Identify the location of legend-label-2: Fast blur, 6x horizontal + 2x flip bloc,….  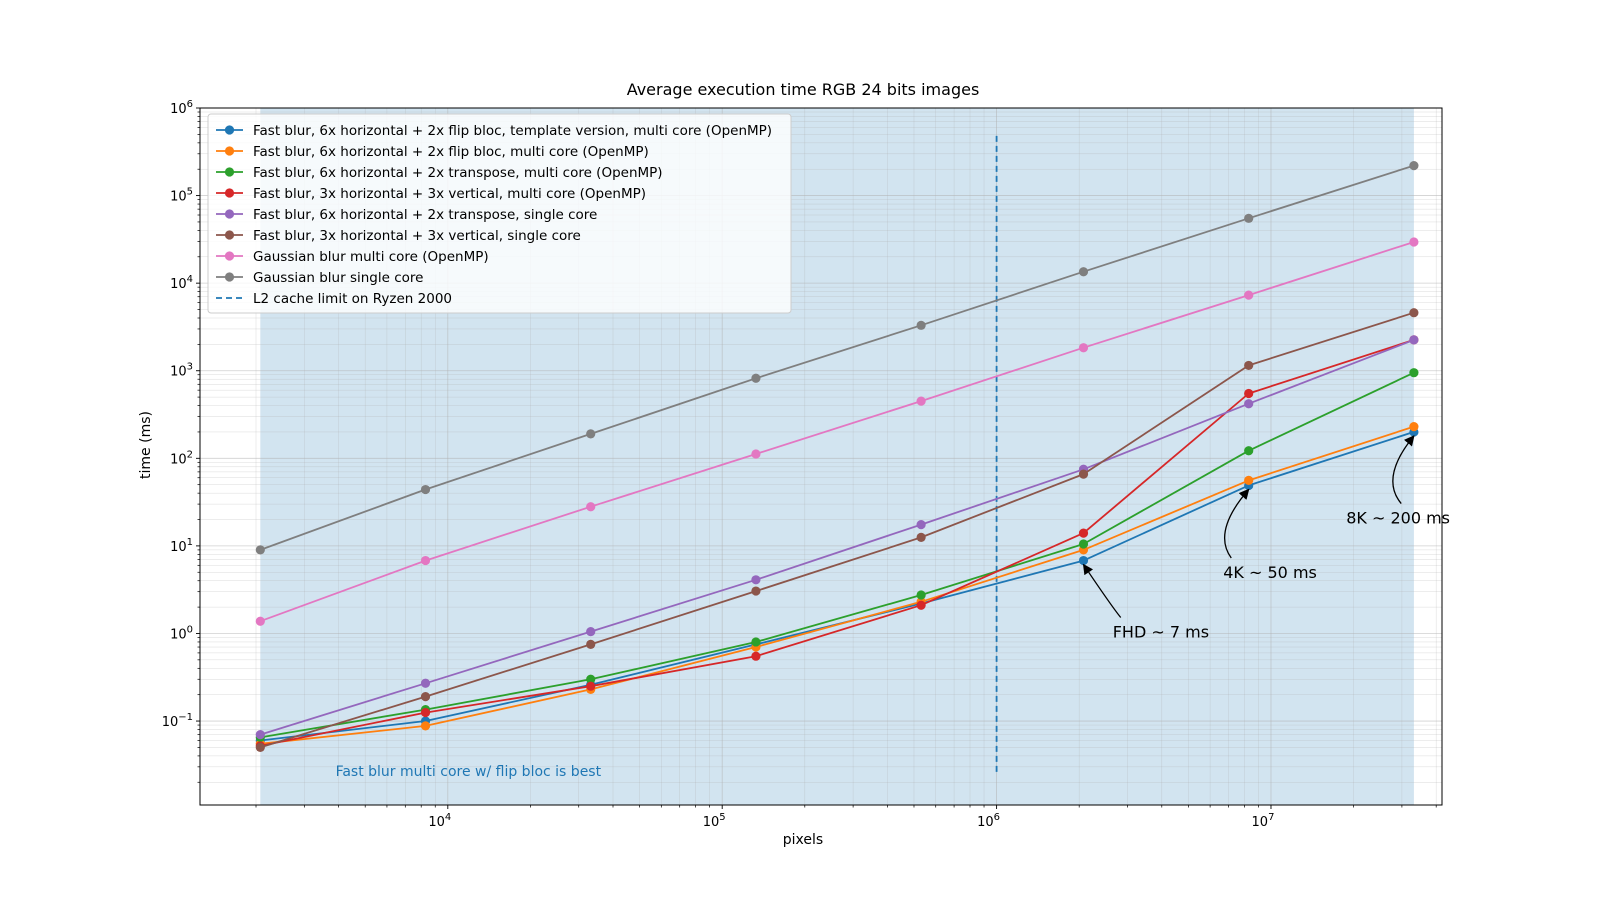
(451, 152).